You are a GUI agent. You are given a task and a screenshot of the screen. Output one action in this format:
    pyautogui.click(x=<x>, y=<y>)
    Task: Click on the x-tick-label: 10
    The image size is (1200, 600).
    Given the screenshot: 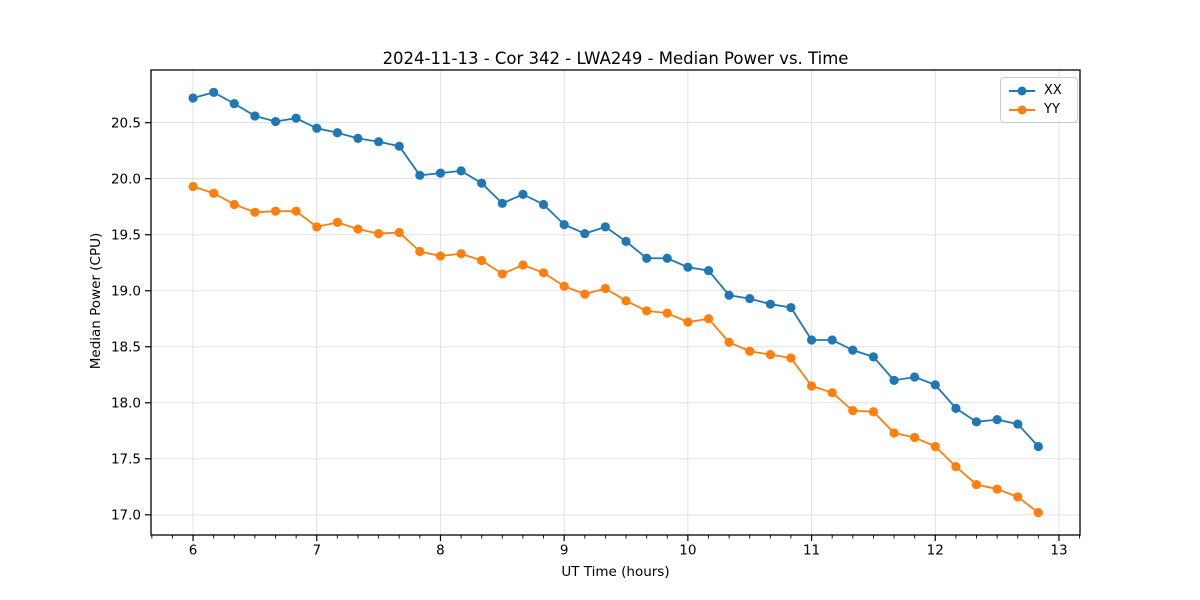 What is the action you would take?
    pyautogui.click(x=687, y=551)
    